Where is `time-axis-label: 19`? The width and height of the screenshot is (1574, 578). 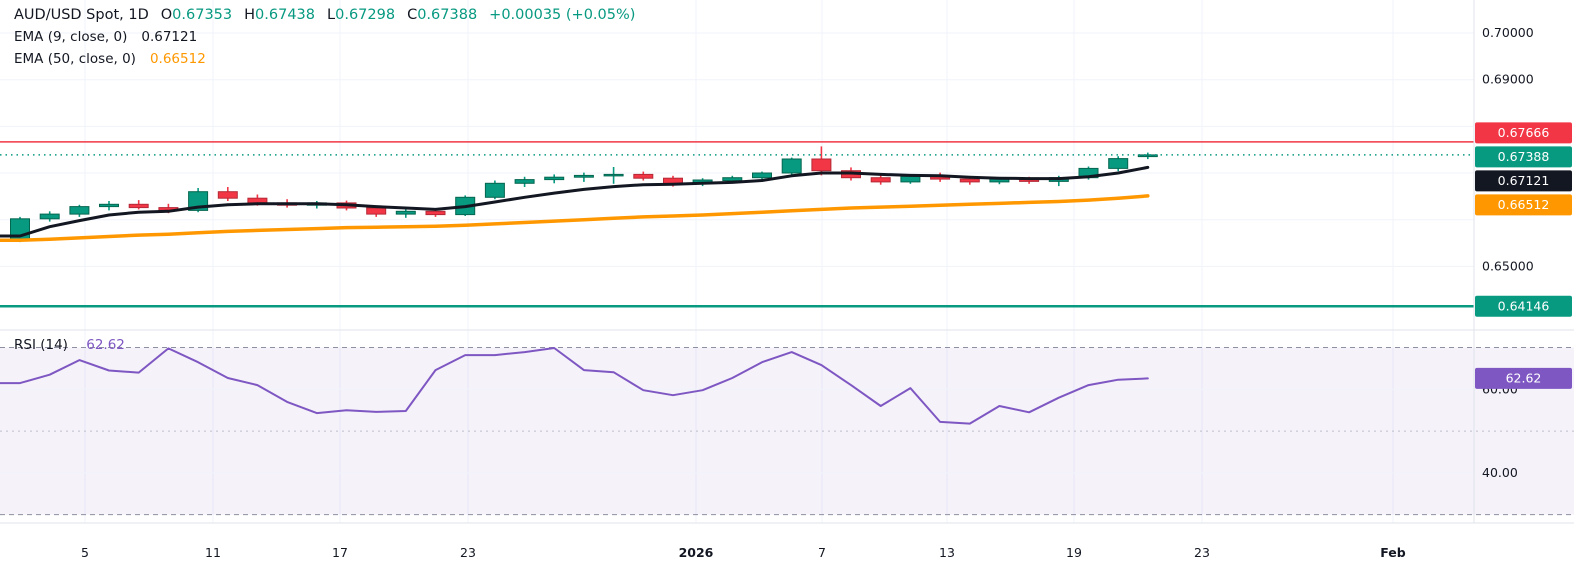
time-axis-label: 19 is located at coordinates (1074, 552).